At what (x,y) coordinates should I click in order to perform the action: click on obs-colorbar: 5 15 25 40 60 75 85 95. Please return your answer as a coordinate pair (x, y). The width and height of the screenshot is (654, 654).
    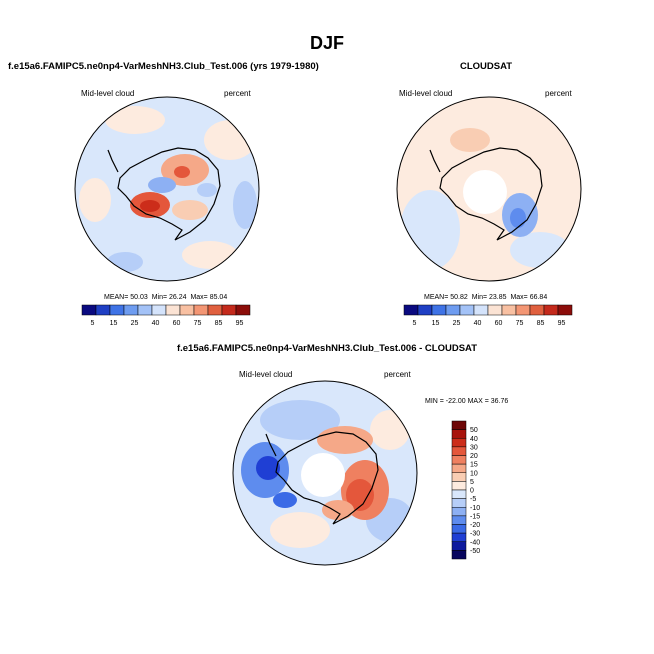
    Looking at the image, I should click on (488, 315).